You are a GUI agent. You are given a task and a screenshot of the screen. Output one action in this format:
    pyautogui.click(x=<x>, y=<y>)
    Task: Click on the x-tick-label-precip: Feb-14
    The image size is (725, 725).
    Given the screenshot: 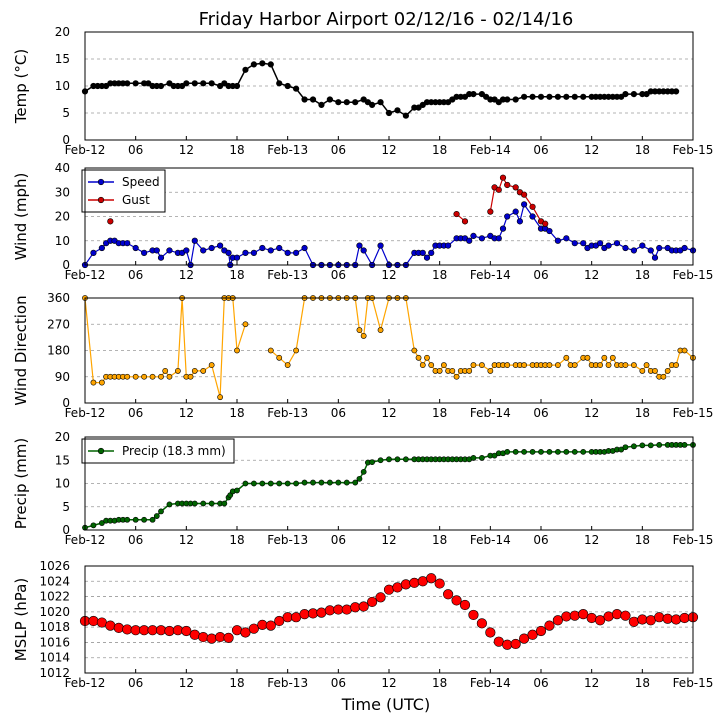 What is the action you would take?
    pyautogui.click(x=490, y=540)
    